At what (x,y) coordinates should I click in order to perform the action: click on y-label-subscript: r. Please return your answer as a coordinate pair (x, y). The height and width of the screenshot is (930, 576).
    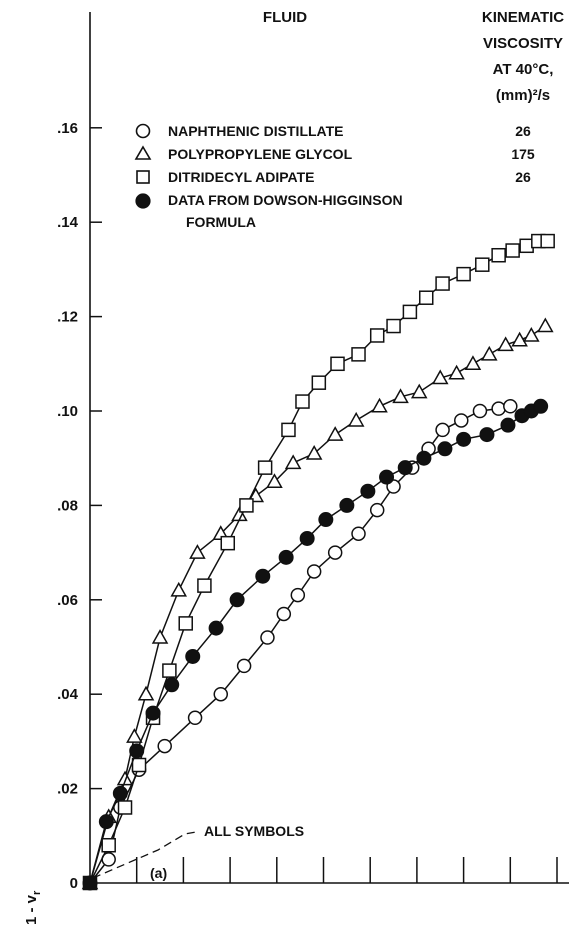
    Looking at the image, I should click on (37, 892).